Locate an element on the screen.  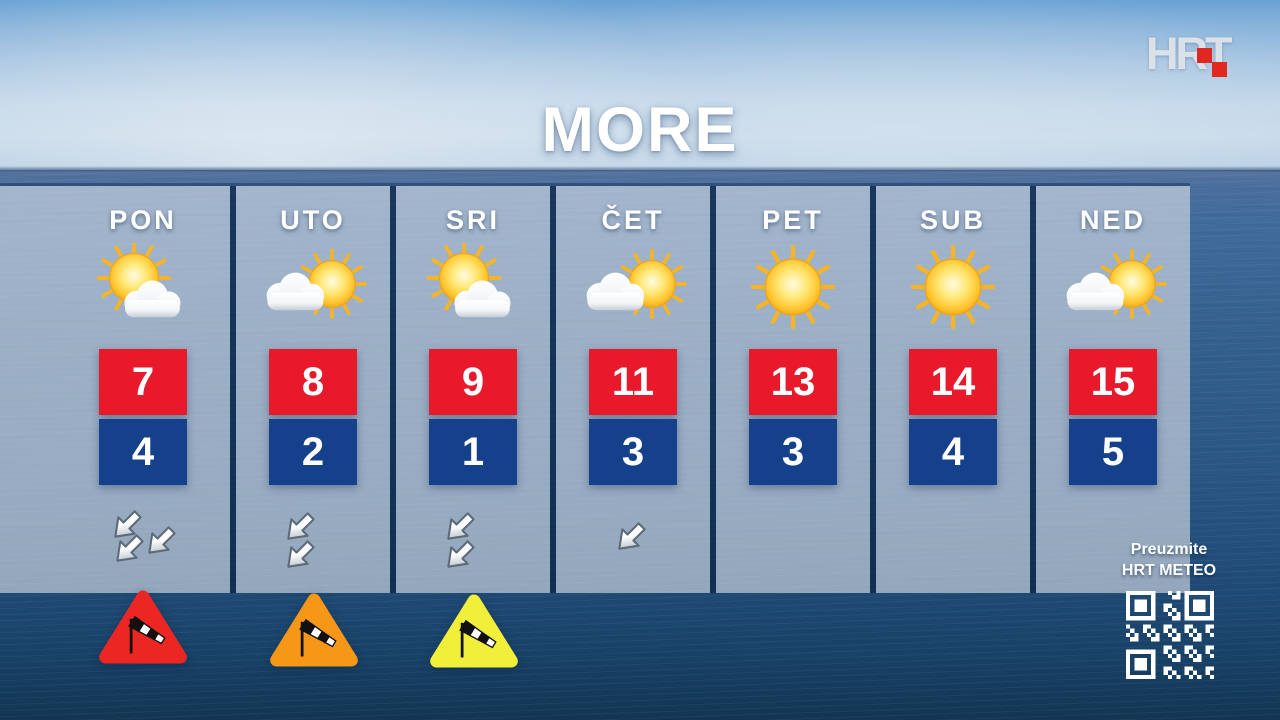
app-promo-text: Preuzmite HRT METEO is located at coordinates (1169, 561).